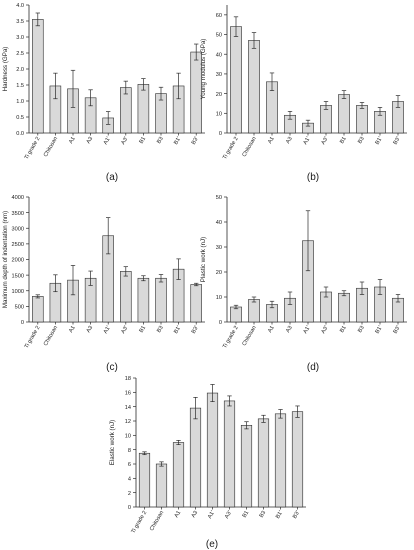 This screenshot has width=414, height=550. What do you see at coordinates (18, 214) in the screenshot?
I see `y-tick-label: 3500` at bounding box center [18, 214].